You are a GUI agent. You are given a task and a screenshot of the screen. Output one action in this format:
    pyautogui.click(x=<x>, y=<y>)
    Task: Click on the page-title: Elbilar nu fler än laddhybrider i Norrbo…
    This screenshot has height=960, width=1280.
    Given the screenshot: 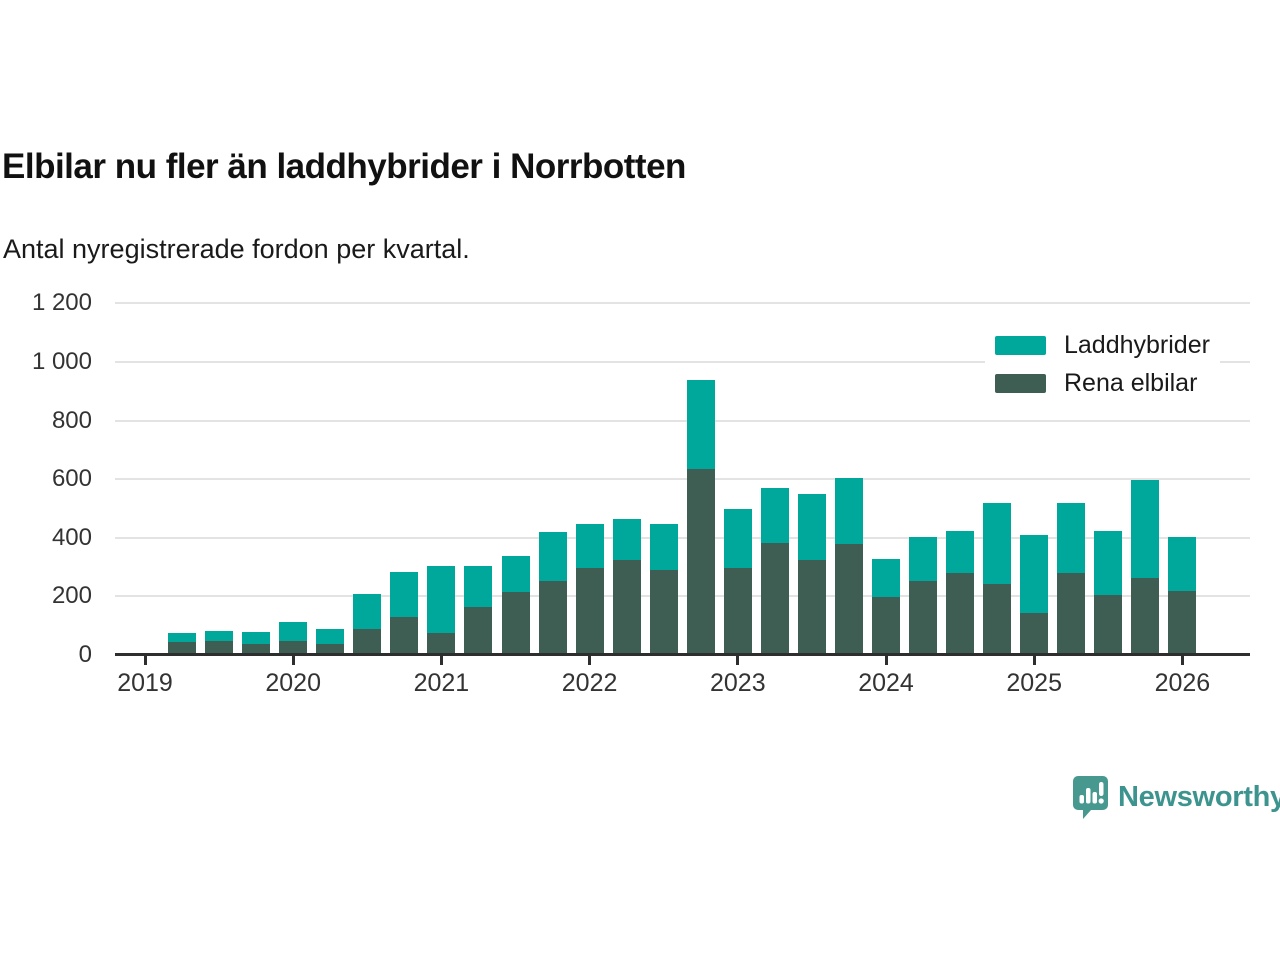 What is the action you would take?
    pyautogui.click(x=344, y=166)
    